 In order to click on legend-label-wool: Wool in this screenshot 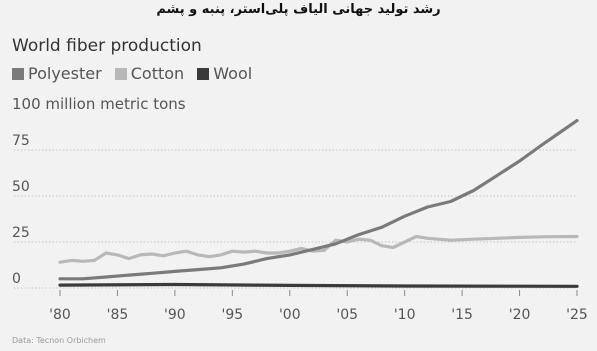, I will do `click(233, 73)`.